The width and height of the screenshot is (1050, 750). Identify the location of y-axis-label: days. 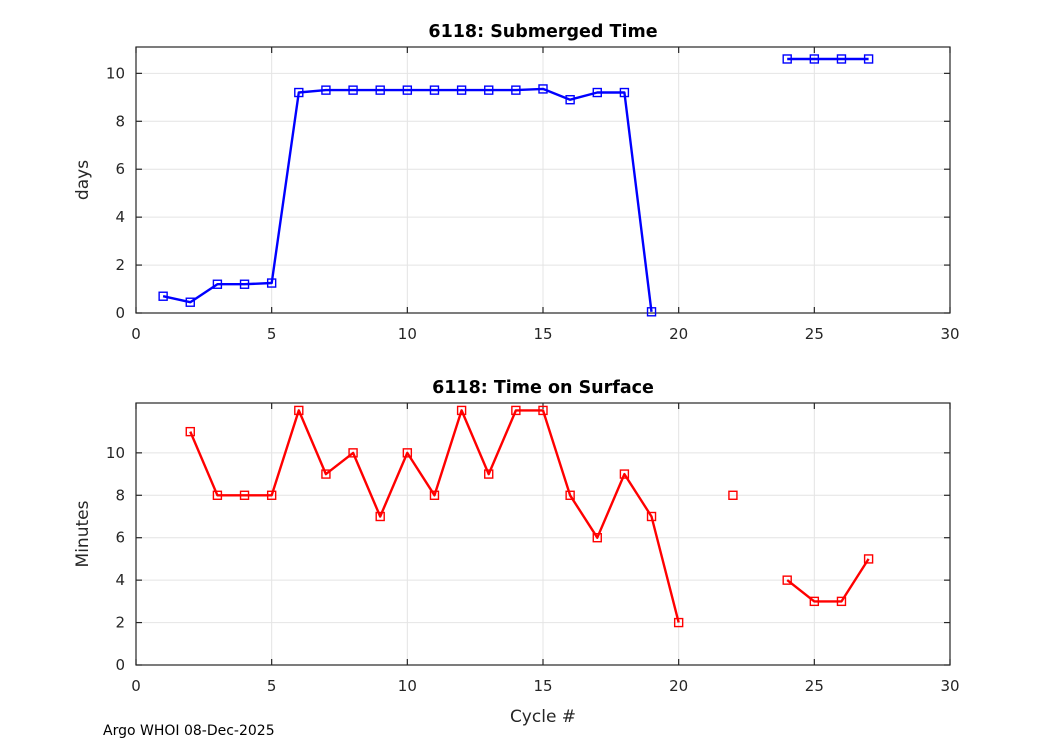
(83, 180).